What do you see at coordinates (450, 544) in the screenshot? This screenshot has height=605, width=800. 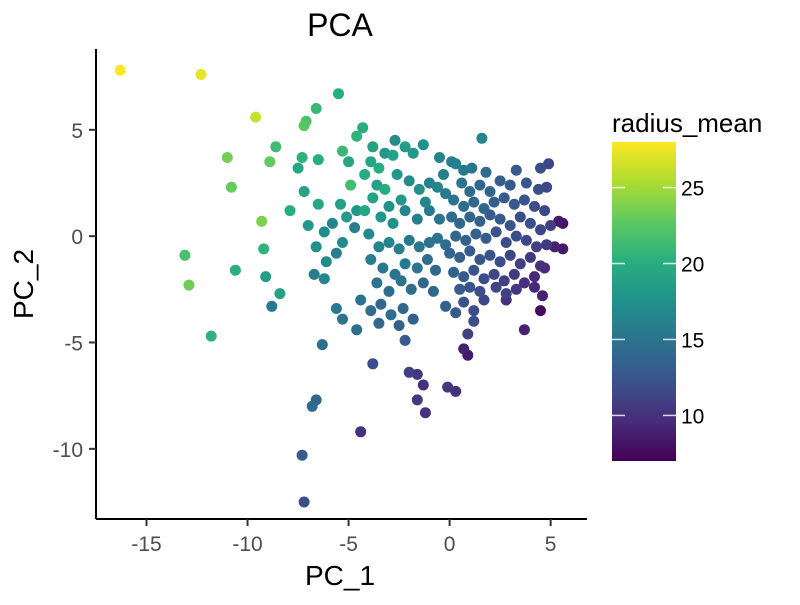 I see `x-tick-label: 0` at bounding box center [450, 544].